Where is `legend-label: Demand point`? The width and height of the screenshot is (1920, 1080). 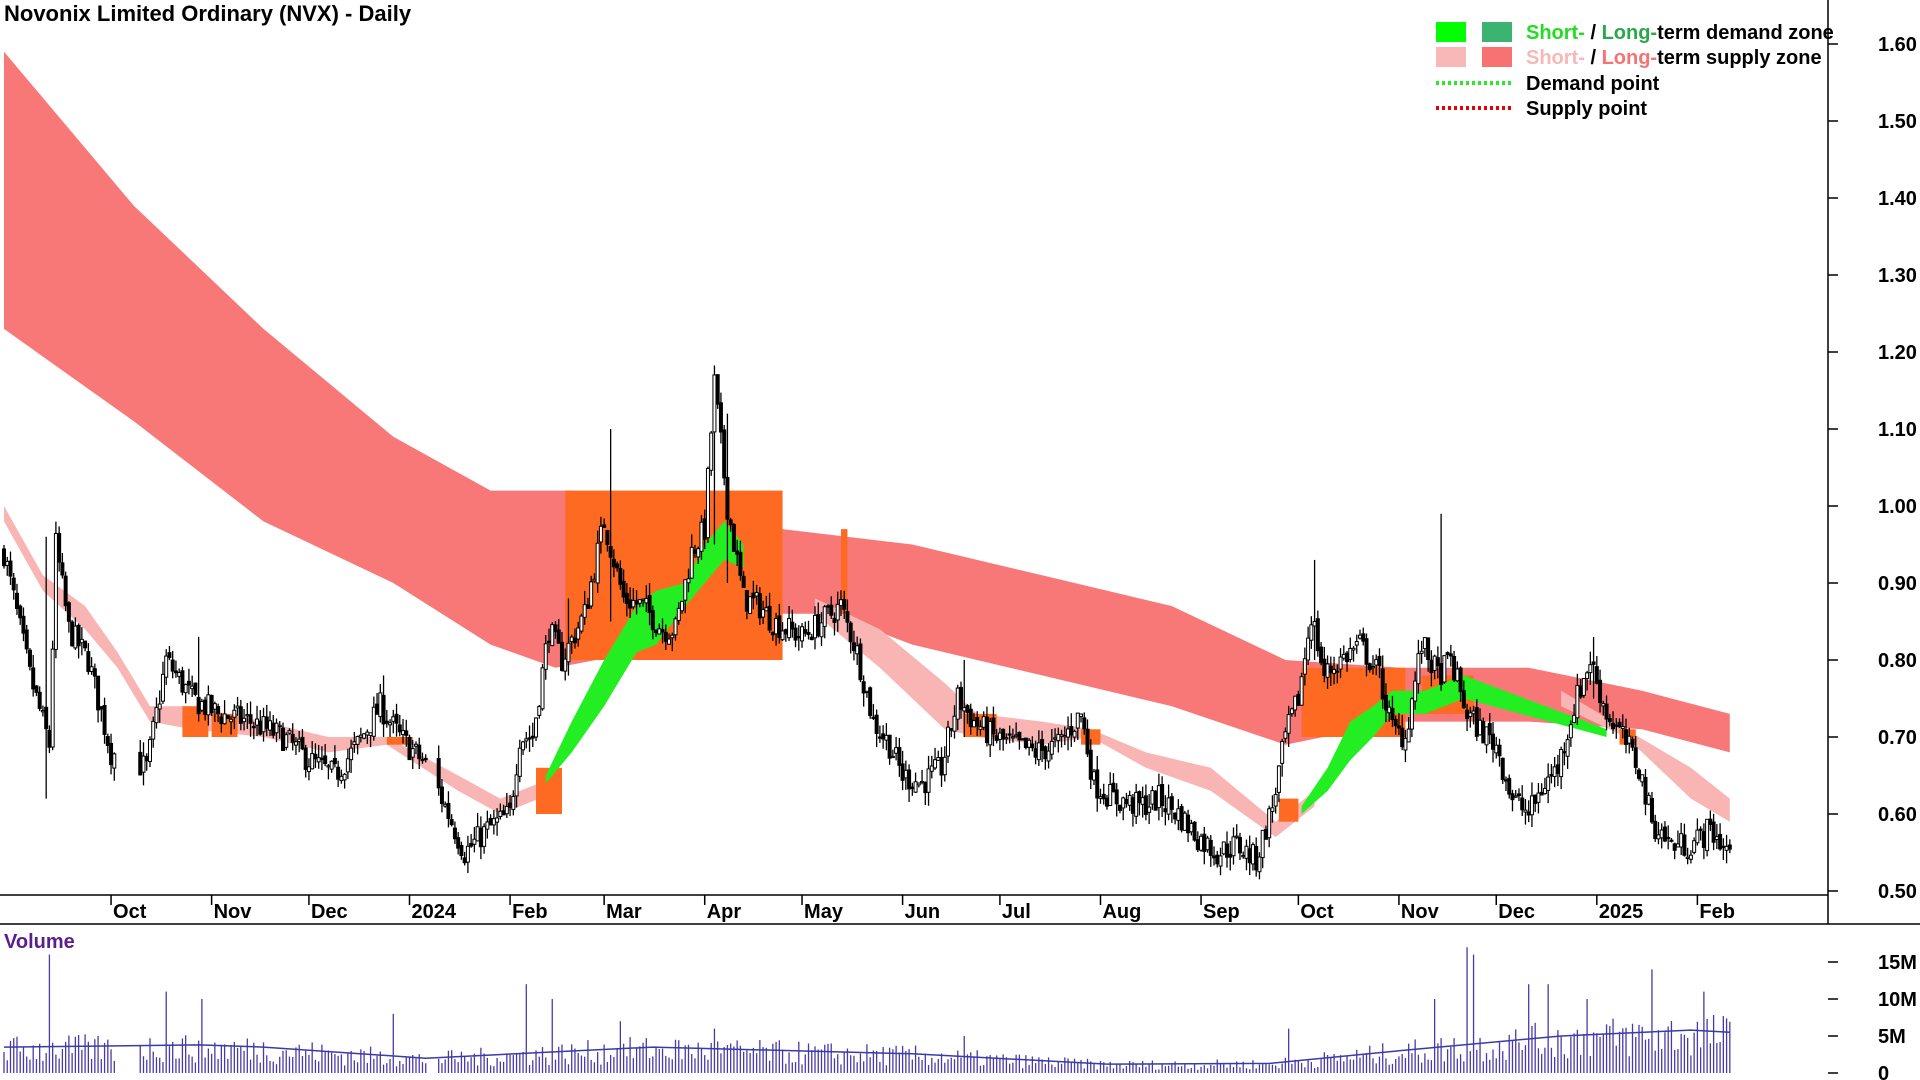
legend-label: Demand point is located at coordinates (1593, 84).